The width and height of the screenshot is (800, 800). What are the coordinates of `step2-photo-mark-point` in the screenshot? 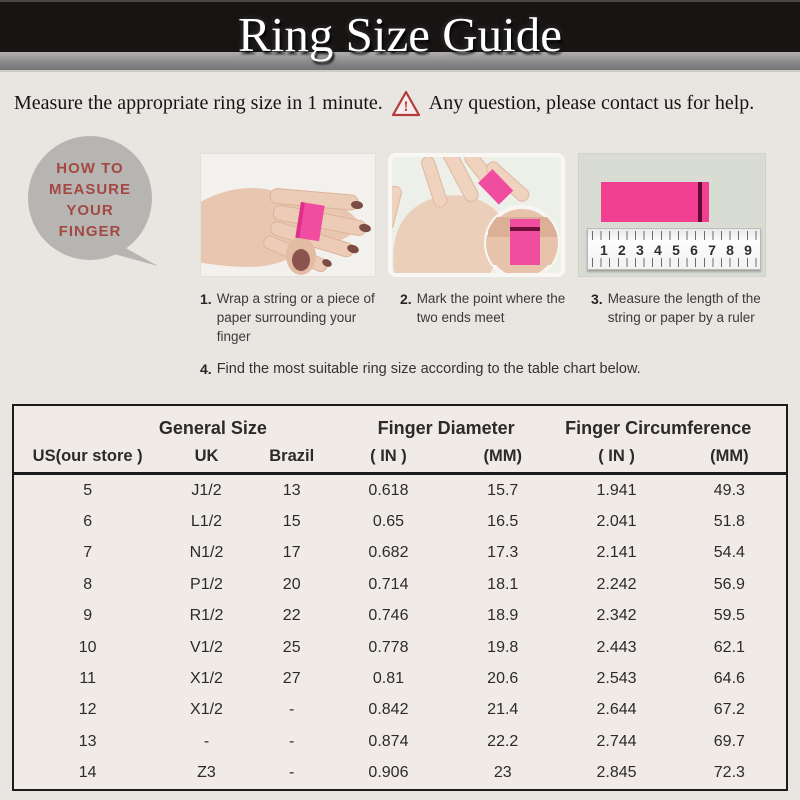 It's located at (476, 215).